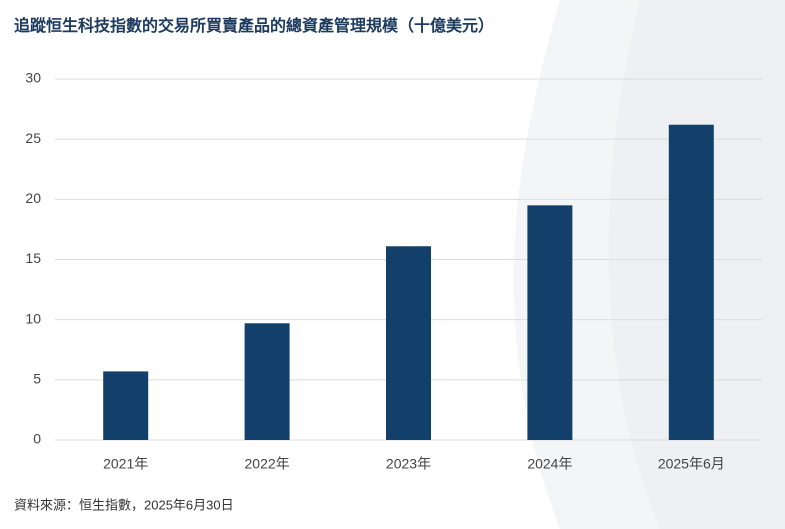 The width and height of the screenshot is (785, 529). What do you see at coordinates (33, 138) in the screenshot?
I see `y-tick-label: 25` at bounding box center [33, 138].